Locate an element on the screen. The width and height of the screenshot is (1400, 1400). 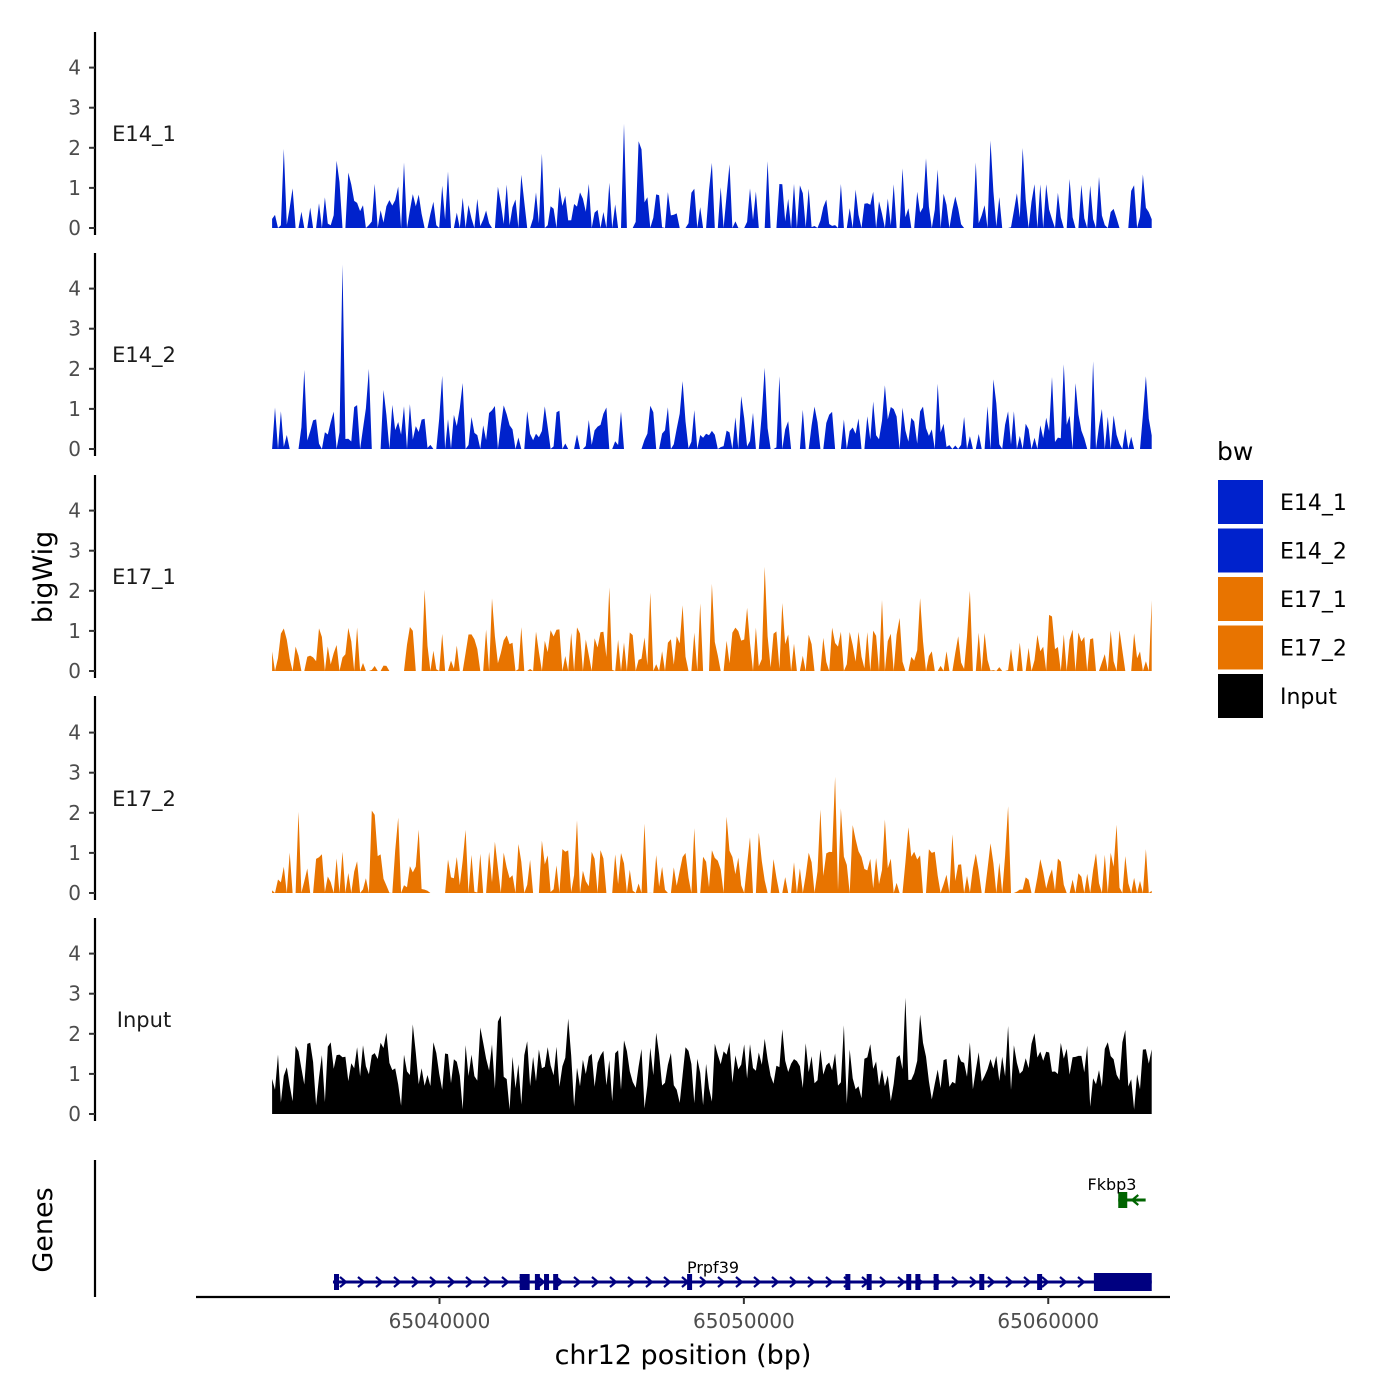
gene-label: Prpf39 is located at coordinates (713, 1267).